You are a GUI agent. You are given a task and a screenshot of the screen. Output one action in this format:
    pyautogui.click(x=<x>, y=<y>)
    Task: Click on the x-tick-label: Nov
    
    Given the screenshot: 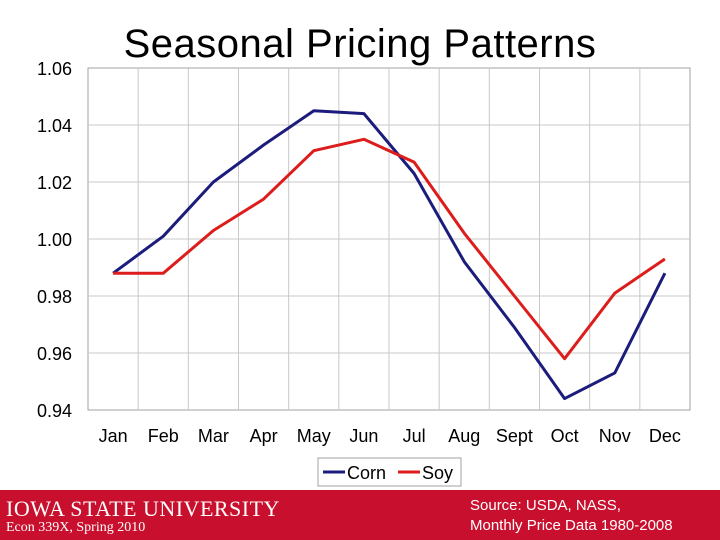 What is the action you would take?
    pyautogui.click(x=615, y=436)
    